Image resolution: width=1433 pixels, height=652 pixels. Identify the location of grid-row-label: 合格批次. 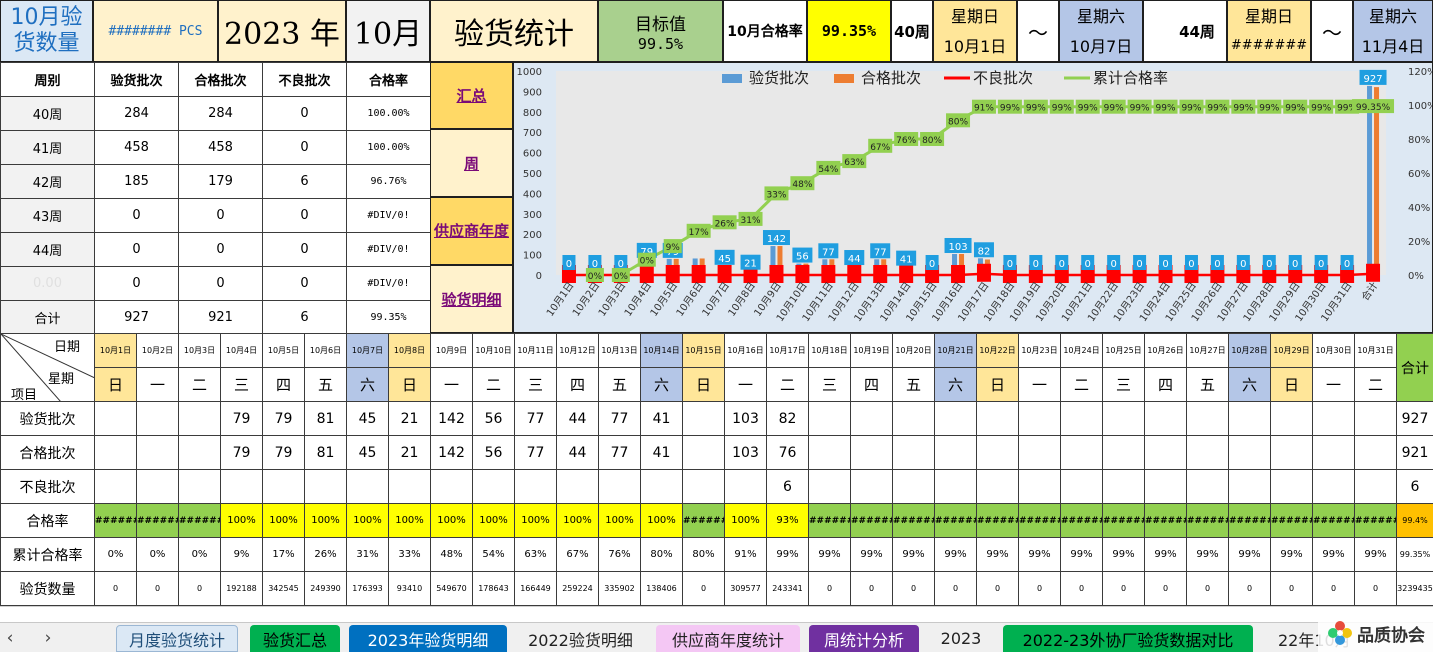
(47, 452).